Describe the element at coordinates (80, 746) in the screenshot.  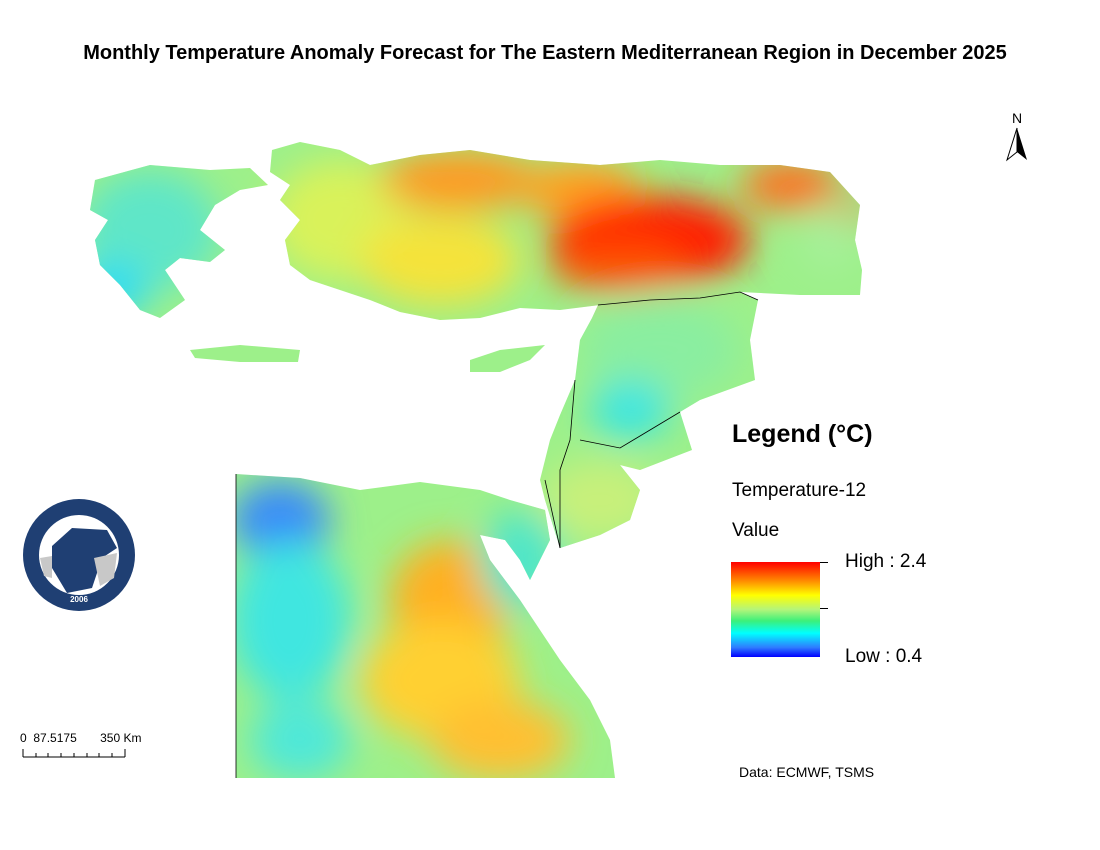
I see `scale-bar: 0 87.5175 350 Km` at that location.